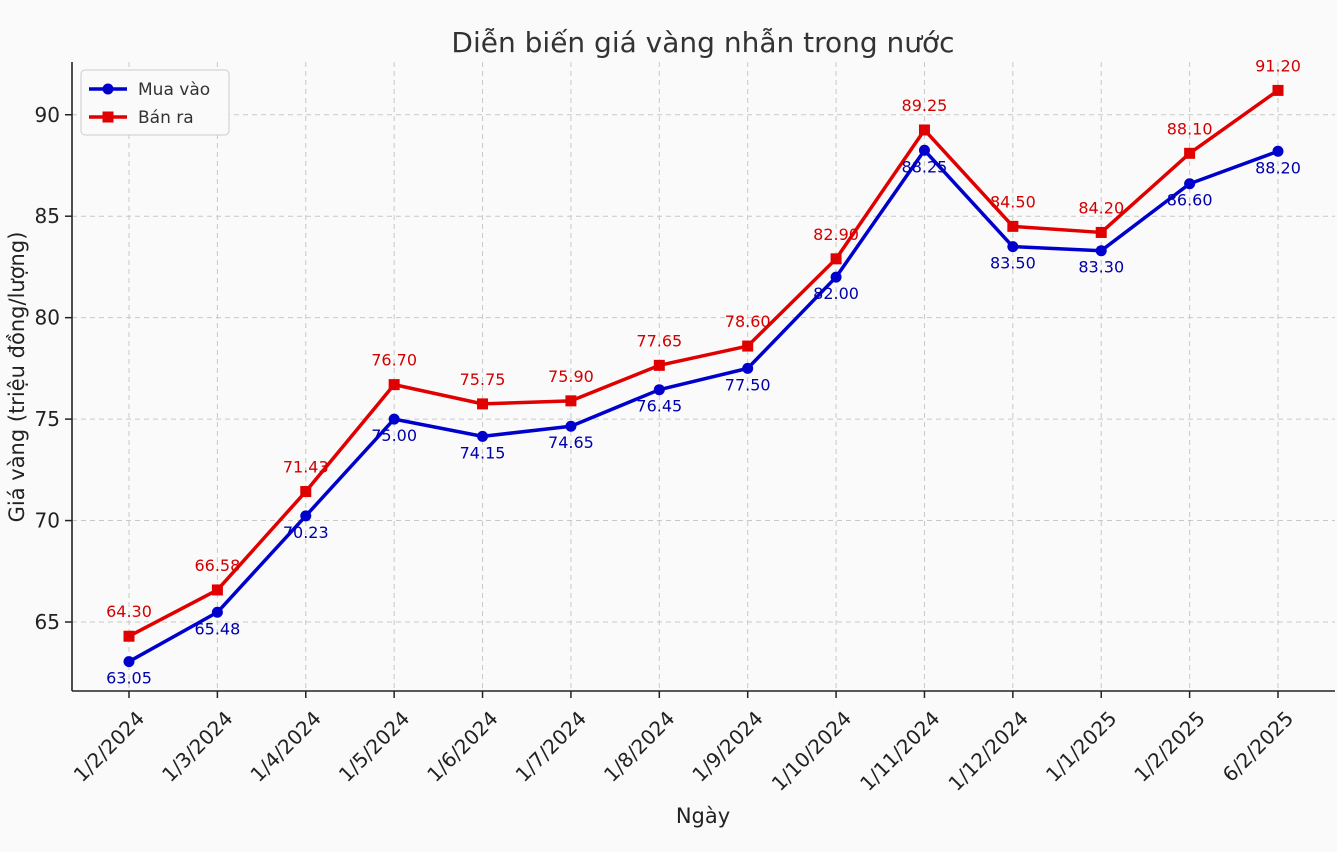 Image resolution: width=1337 pixels, height=852 pixels. I want to click on y-tick-label: 80, so click(47, 318).